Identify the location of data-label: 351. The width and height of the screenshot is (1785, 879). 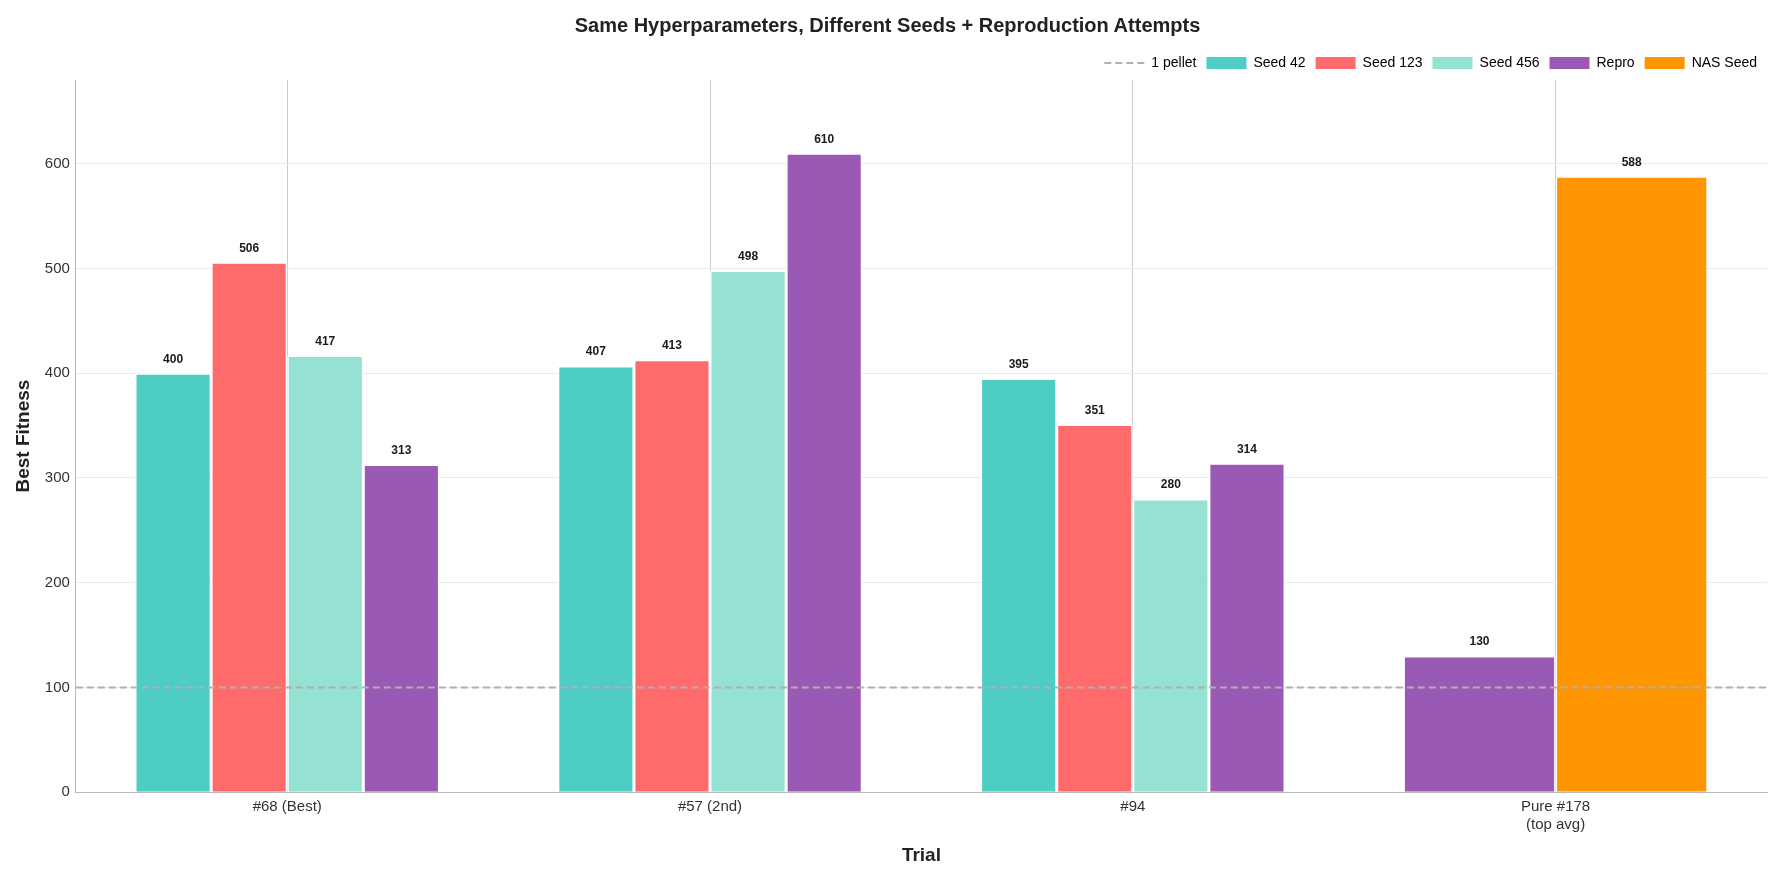
(1095, 409).